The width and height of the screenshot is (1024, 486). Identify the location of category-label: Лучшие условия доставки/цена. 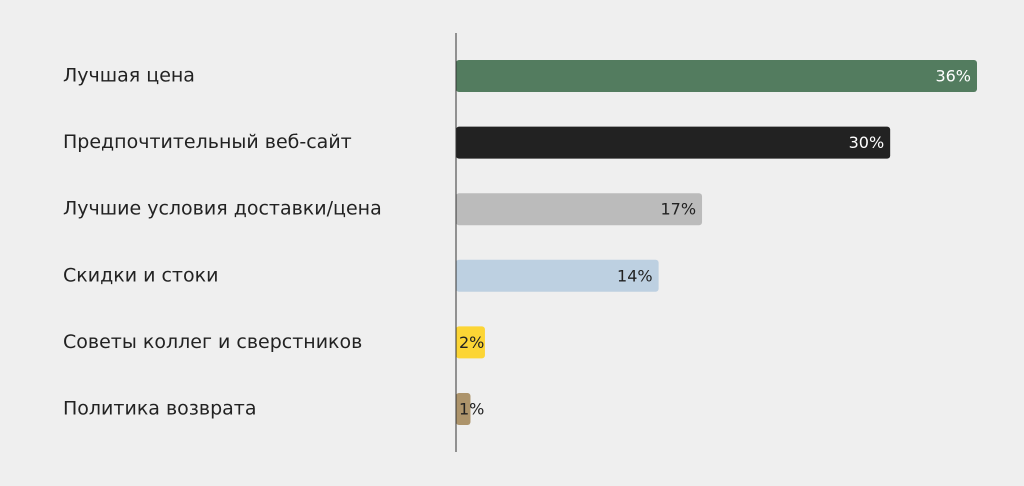
(222, 209).